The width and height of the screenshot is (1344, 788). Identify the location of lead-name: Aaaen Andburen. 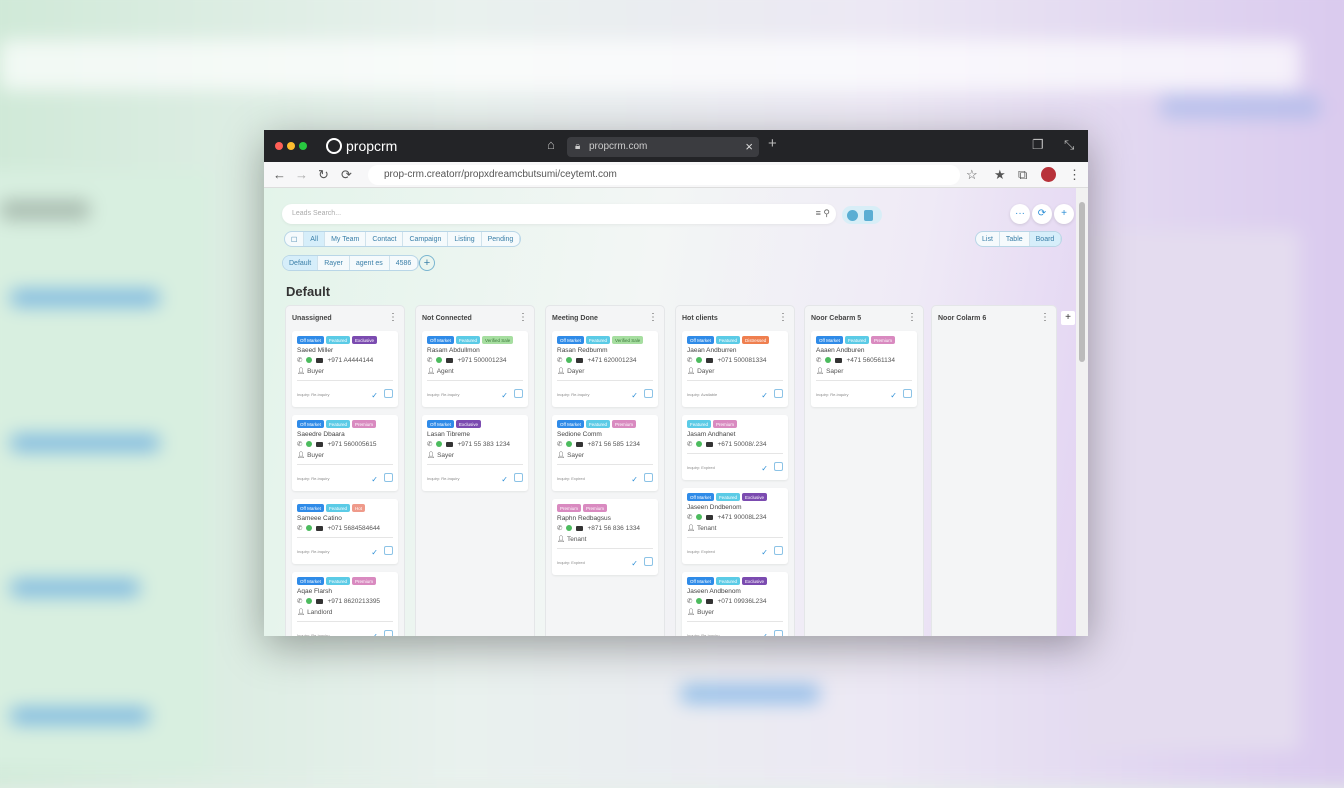
(840, 350).